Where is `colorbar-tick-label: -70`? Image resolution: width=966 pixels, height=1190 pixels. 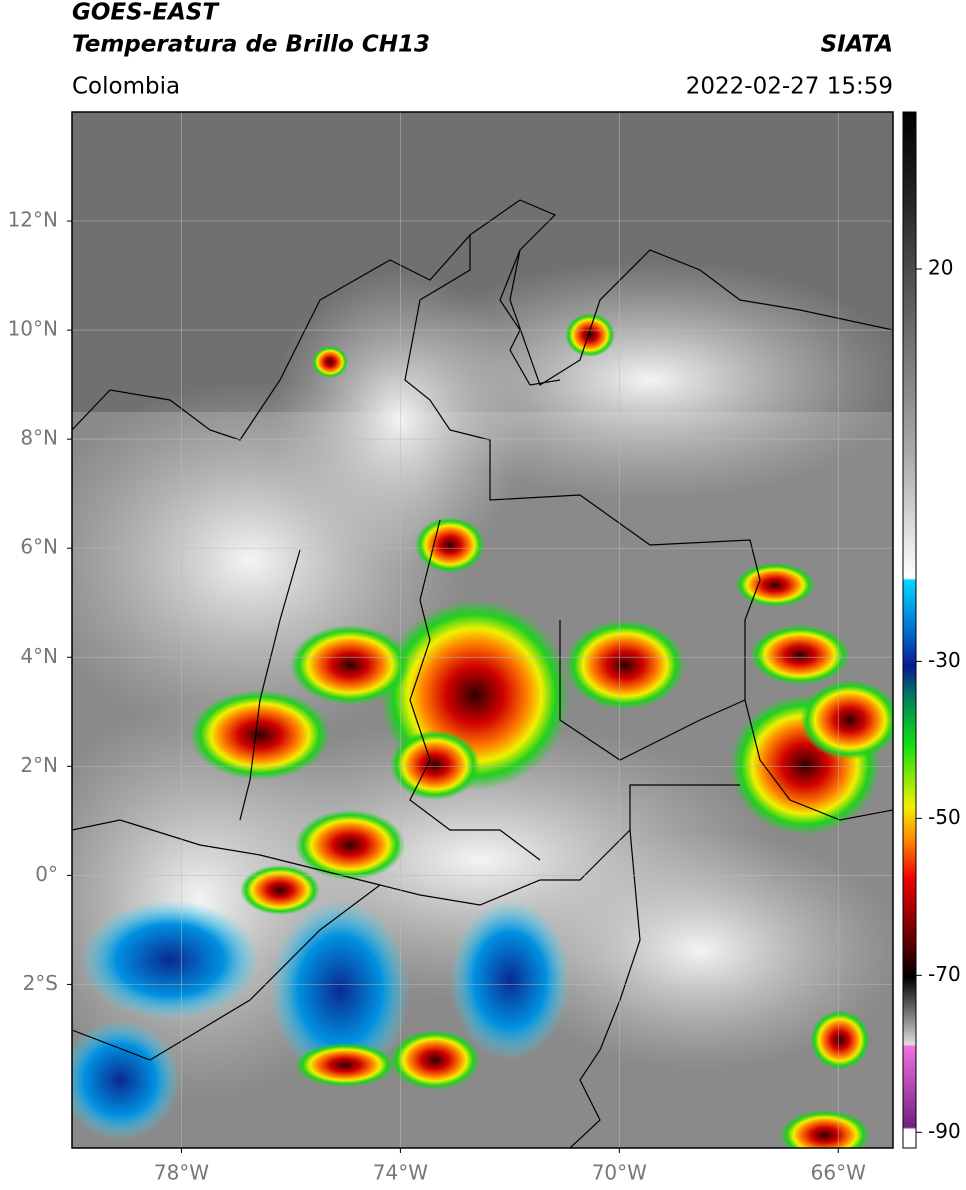
colorbar-tick-label: -70 is located at coordinates (944, 974).